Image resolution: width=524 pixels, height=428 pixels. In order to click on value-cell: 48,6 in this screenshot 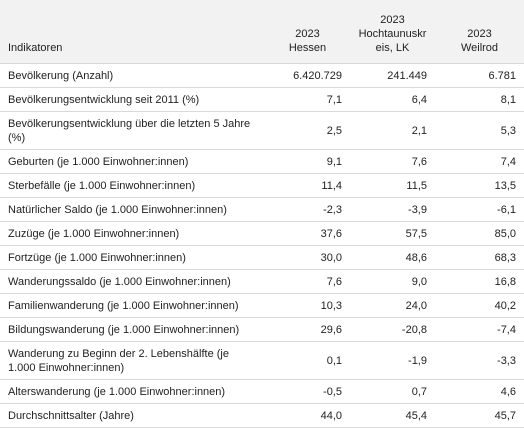, I will do `click(392, 257)`.